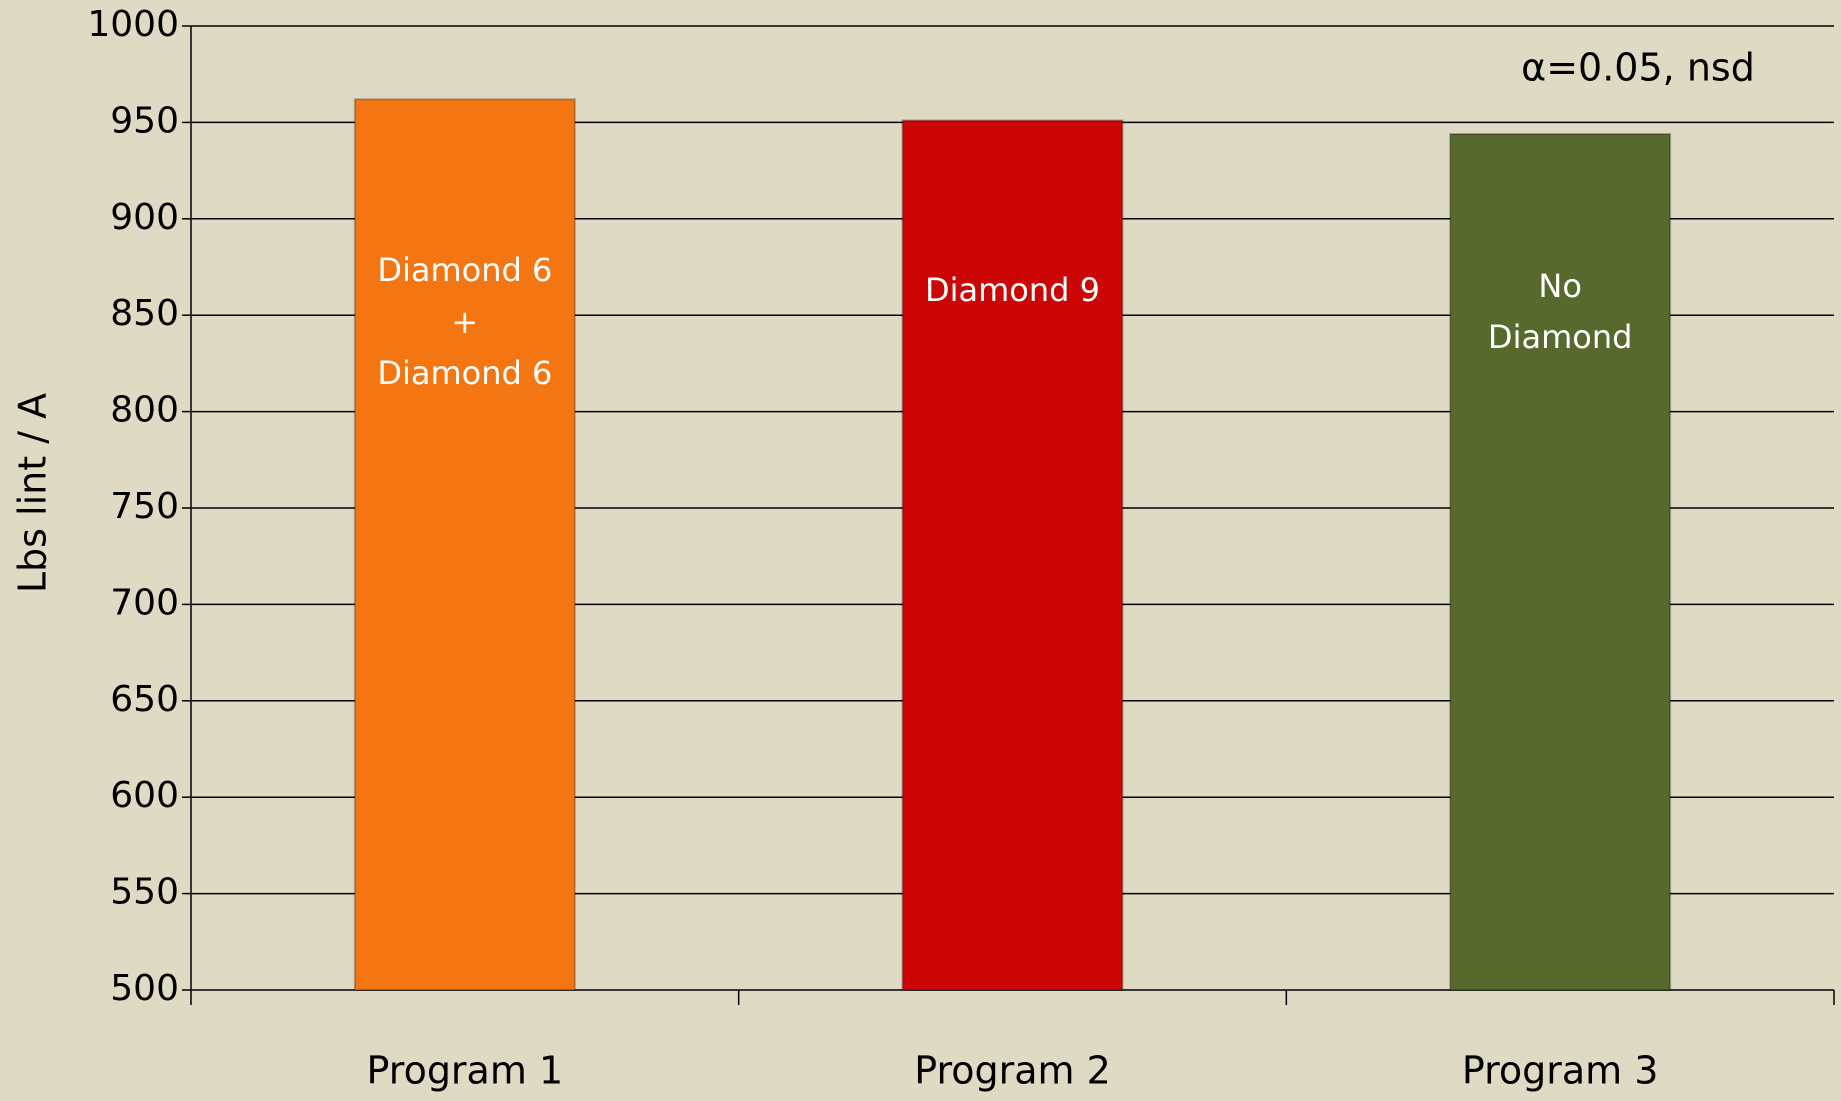 The height and width of the screenshot is (1101, 1841). What do you see at coordinates (1638, 68) in the screenshot?
I see `annotation: α=0.05, nsd` at bounding box center [1638, 68].